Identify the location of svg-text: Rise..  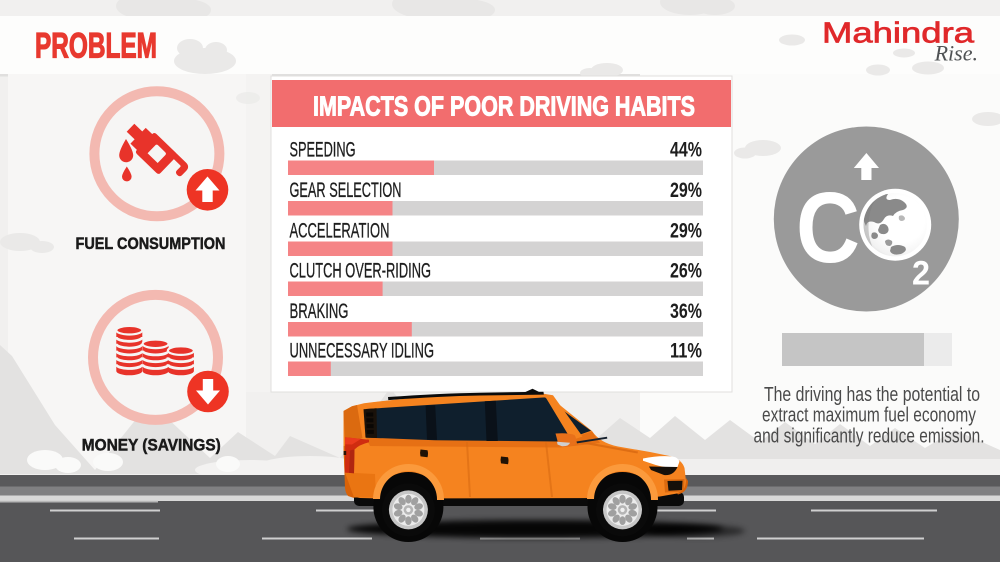
(956, 53).